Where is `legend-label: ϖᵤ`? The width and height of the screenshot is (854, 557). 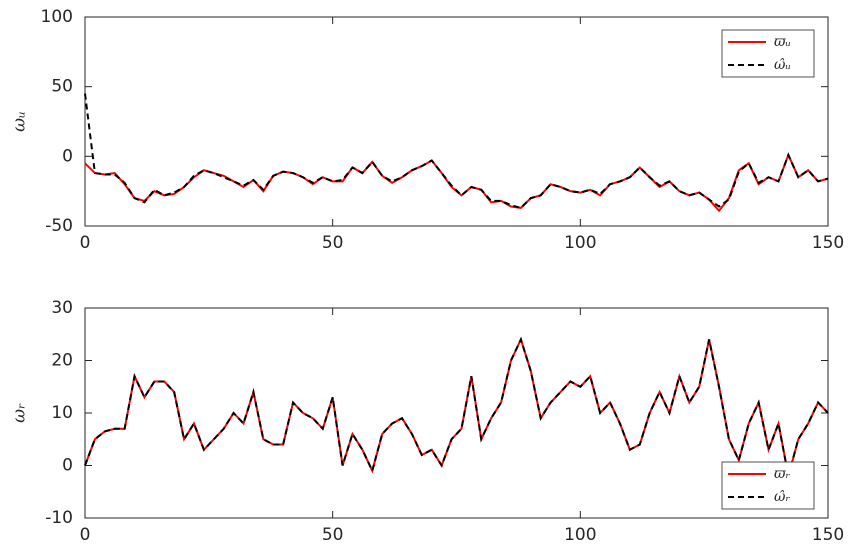 legend-label: ϖᵤ is located at coordinates (782, 42).